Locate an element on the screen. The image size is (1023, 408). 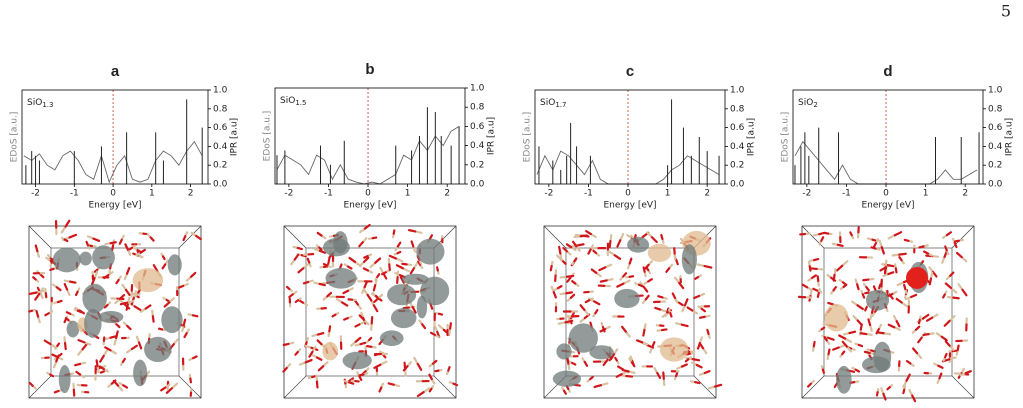
panel-title: b is located at coordinates (369, 69).